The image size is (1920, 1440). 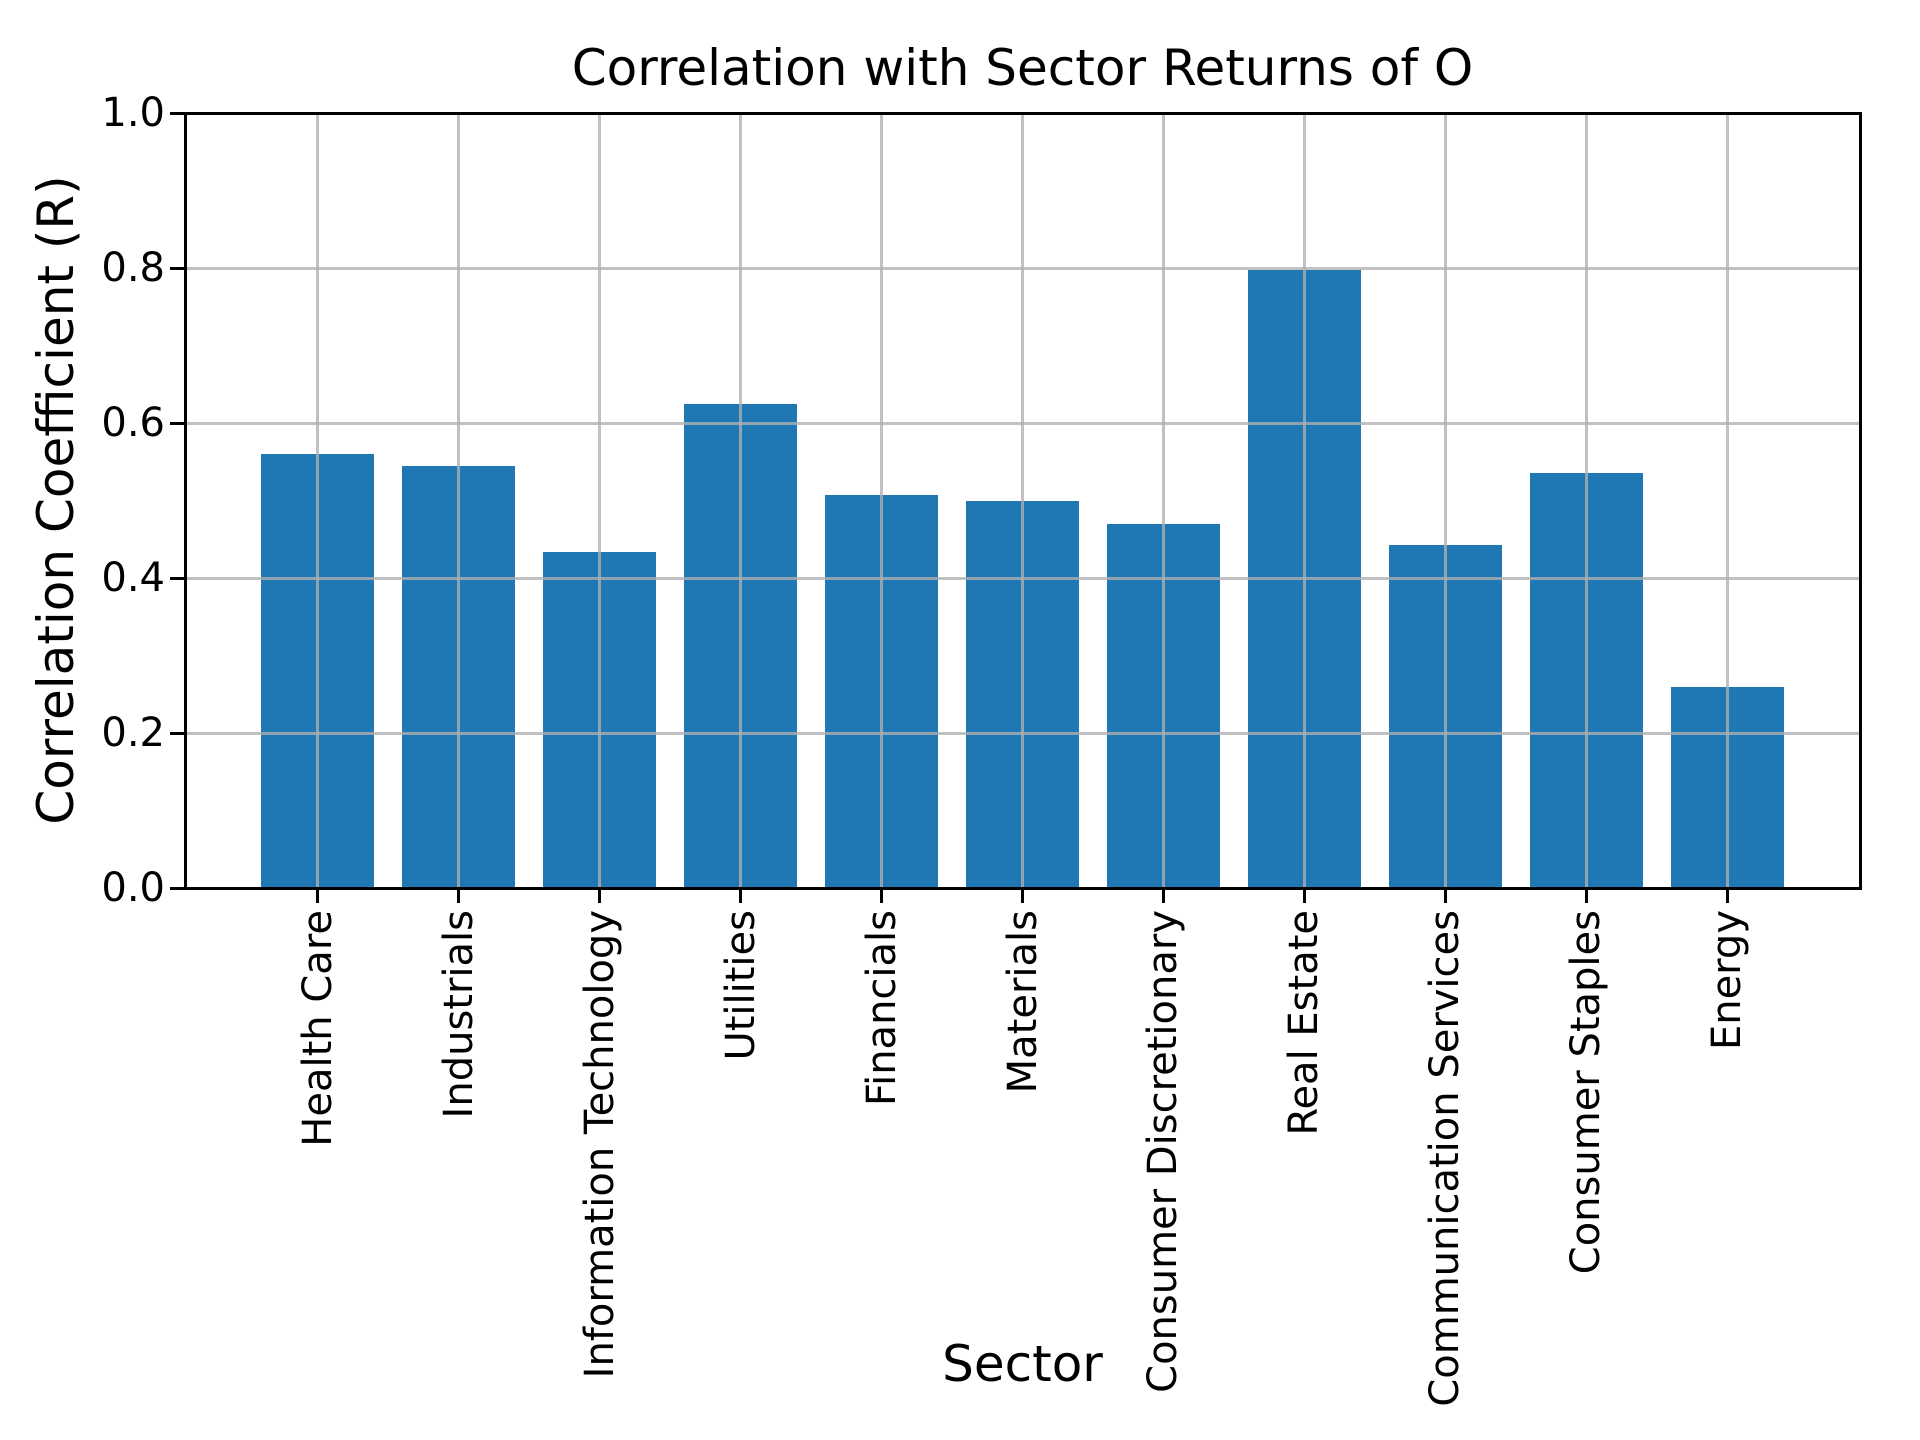 What do you see at coordinates (740, 985) in the screenshot?
I see `x-tick-label-utilities: Utilities` at bounding box center [740, 985].